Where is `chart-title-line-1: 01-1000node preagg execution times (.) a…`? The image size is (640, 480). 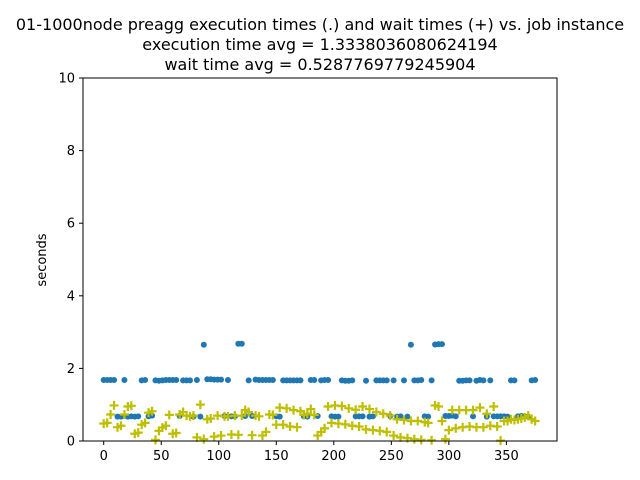
chart-title-line-1: 01-1000node preagg execution times (.) a… is located at coordinates (320, 24).